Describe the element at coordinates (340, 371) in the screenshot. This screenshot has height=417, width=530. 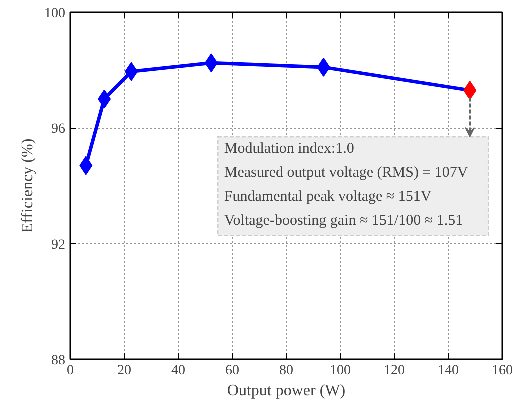
I see `x-tick-label: 100` at that location.